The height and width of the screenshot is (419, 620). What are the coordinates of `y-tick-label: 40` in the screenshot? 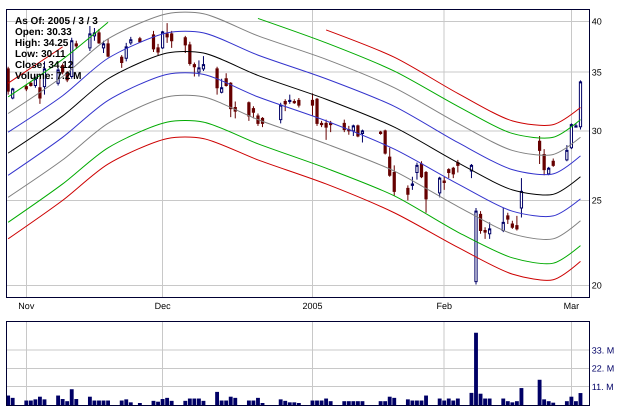 It's located at (597, 21).